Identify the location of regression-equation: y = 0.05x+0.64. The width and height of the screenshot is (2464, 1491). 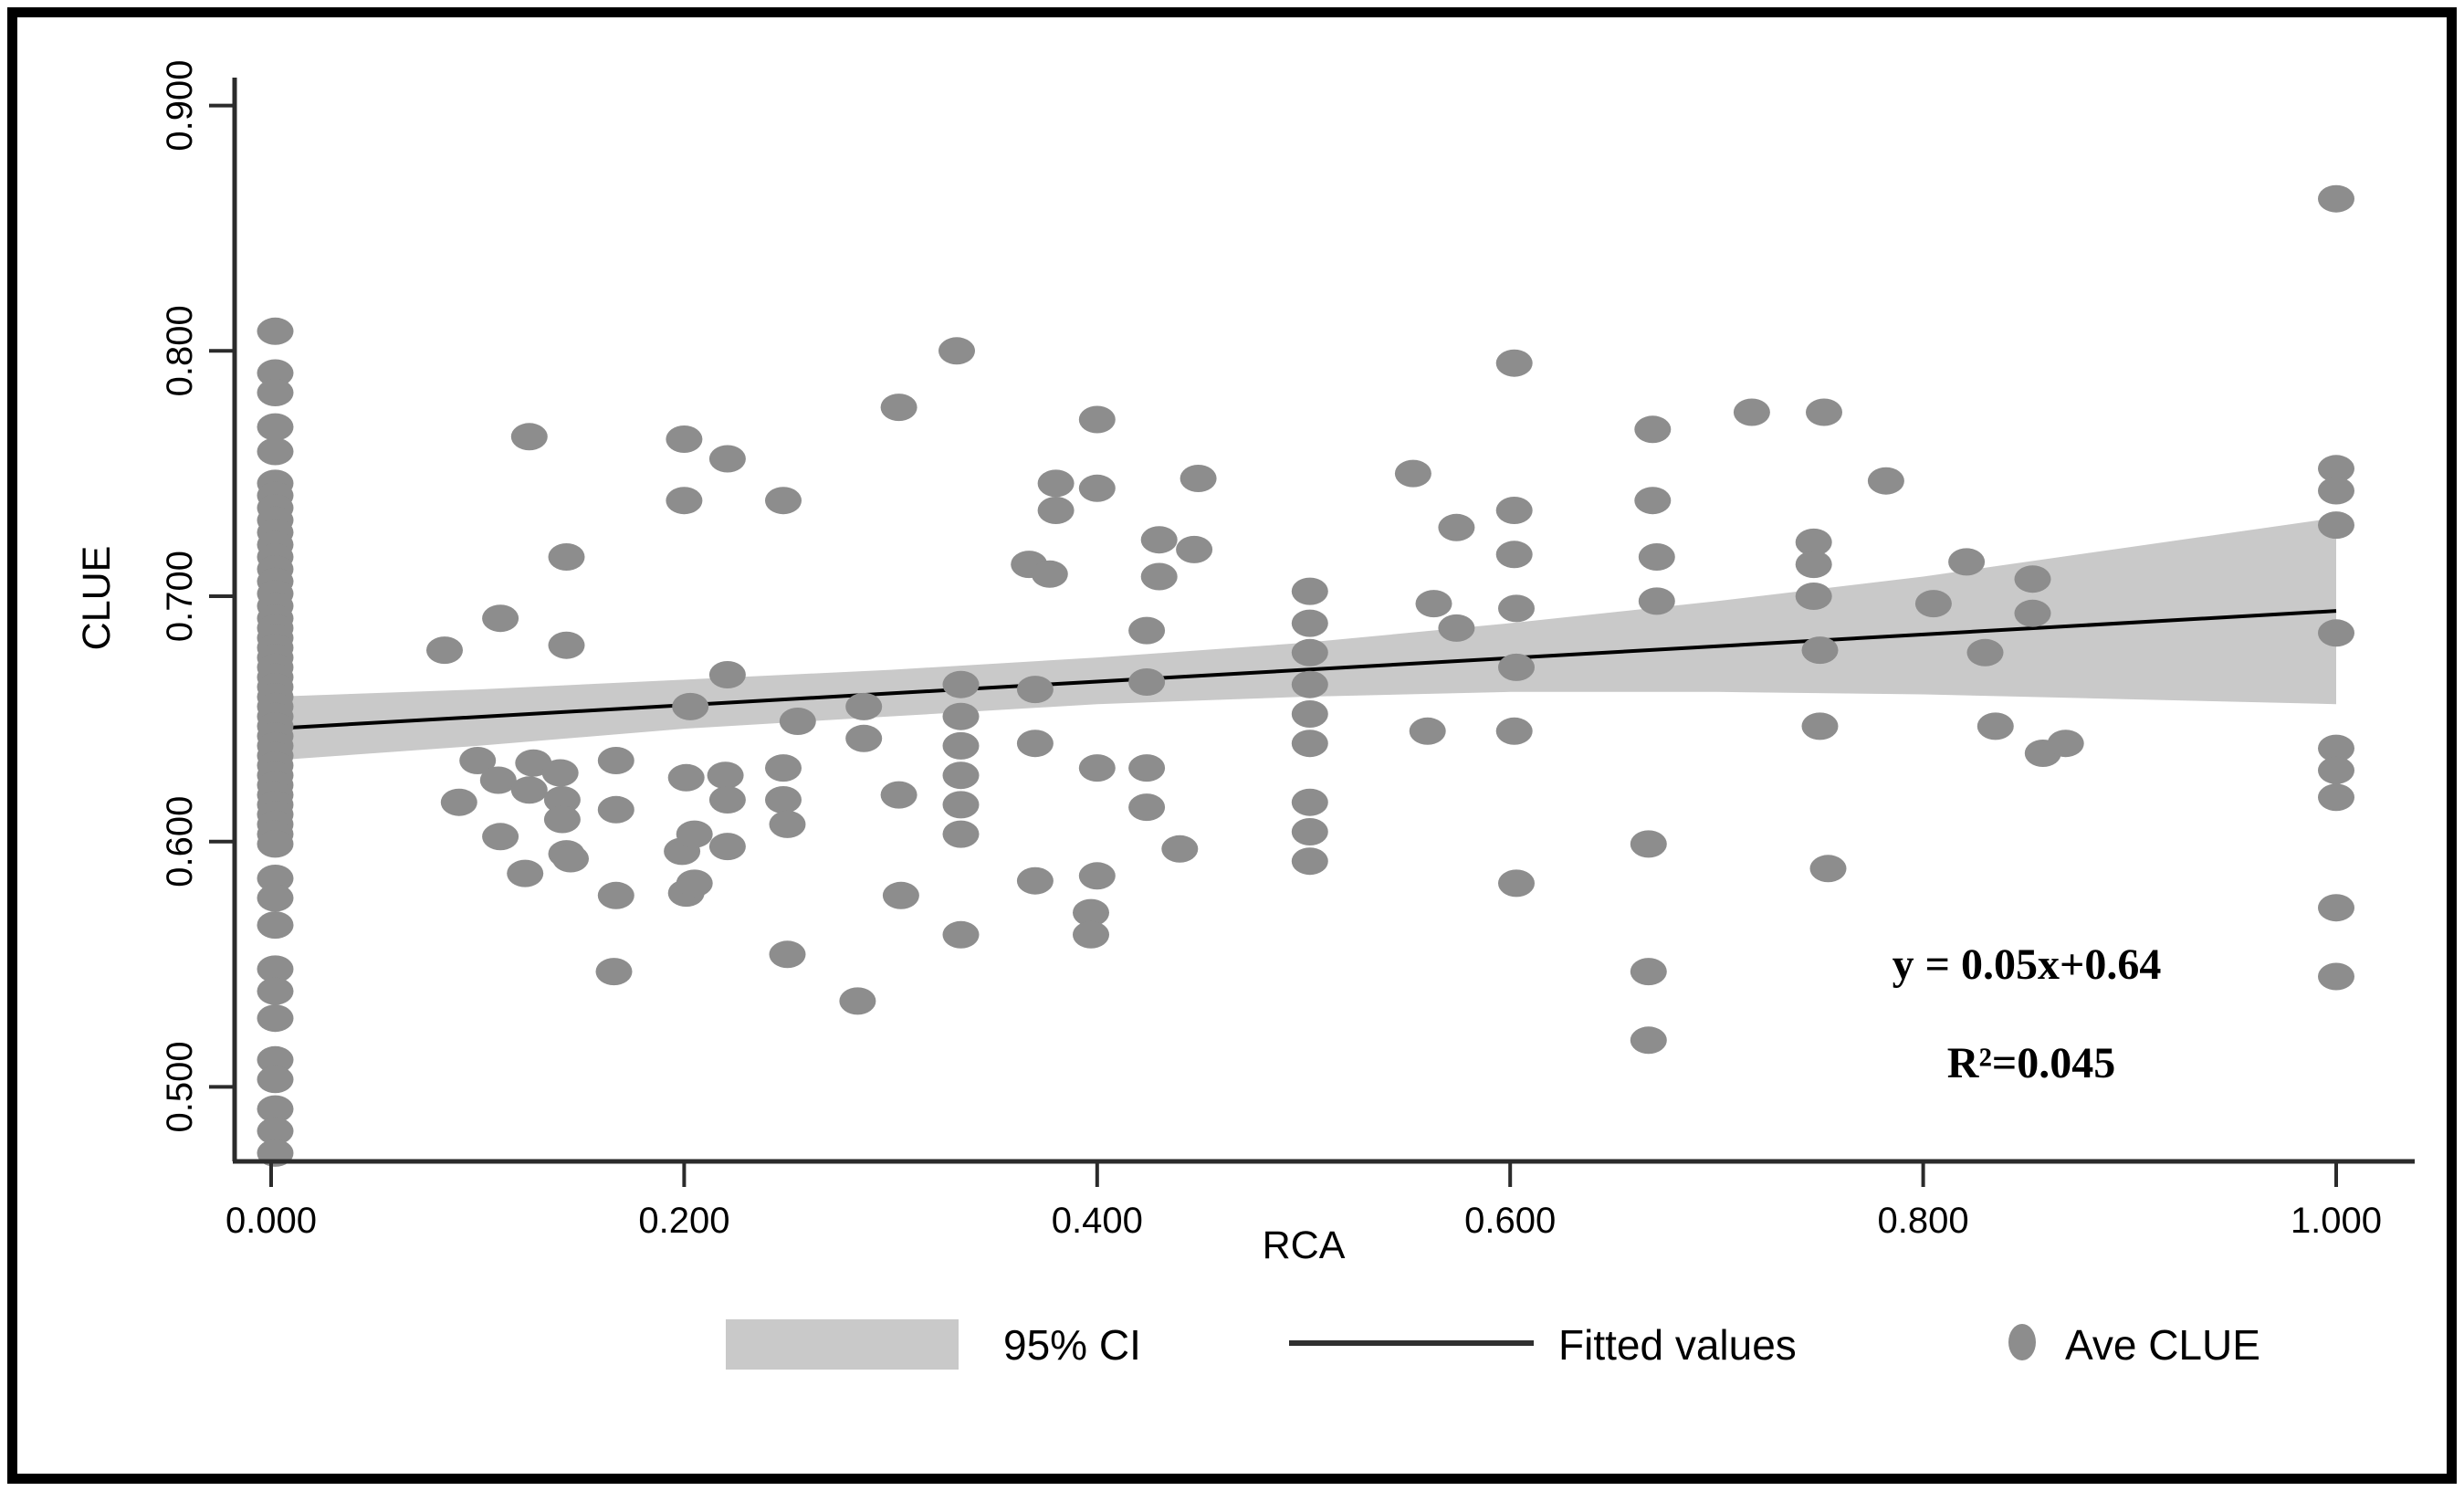
(2028, 964).